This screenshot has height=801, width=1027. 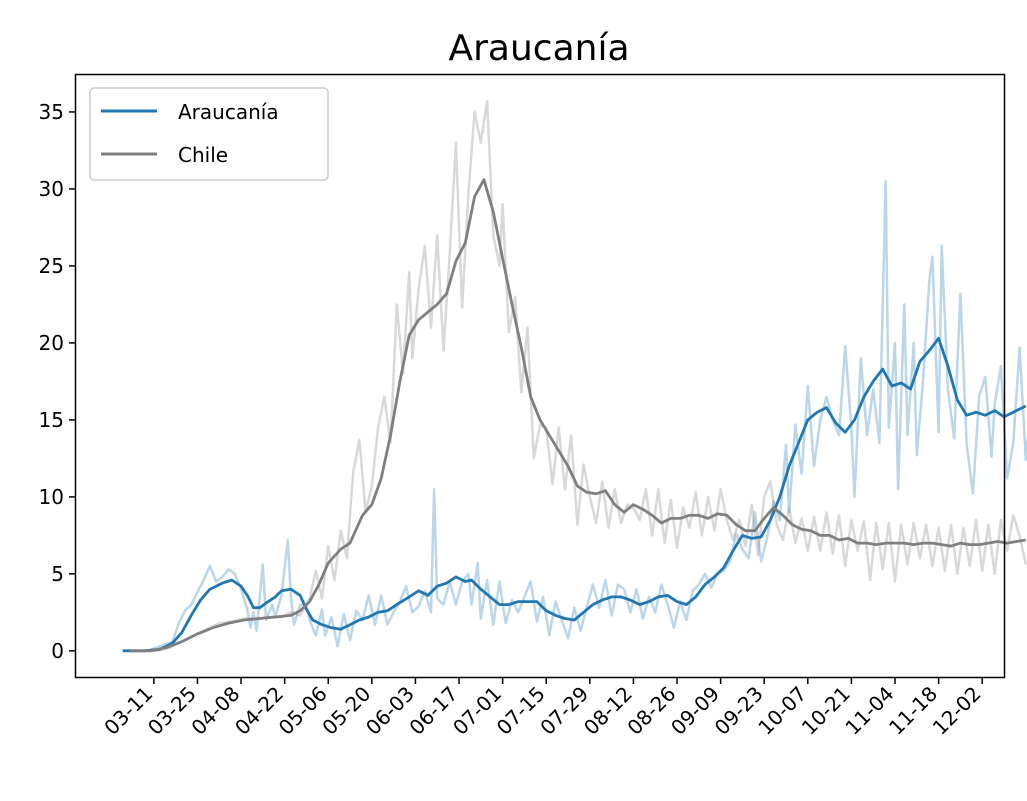 What do you see at coordinates (51, 343) in the screenshot?
I see `y-tick-label-20: 20` at bounding box center [51, 343].